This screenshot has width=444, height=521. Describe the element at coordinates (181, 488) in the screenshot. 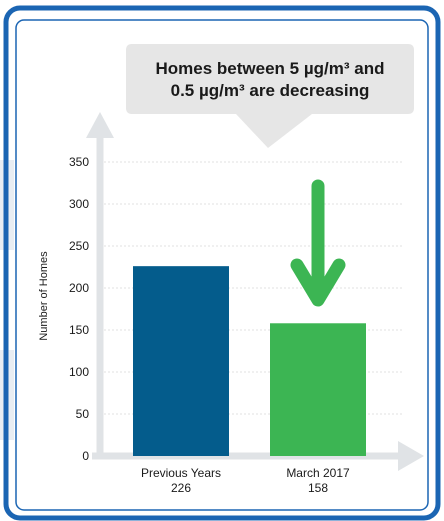

I see `category-value-label: 226` at that location.